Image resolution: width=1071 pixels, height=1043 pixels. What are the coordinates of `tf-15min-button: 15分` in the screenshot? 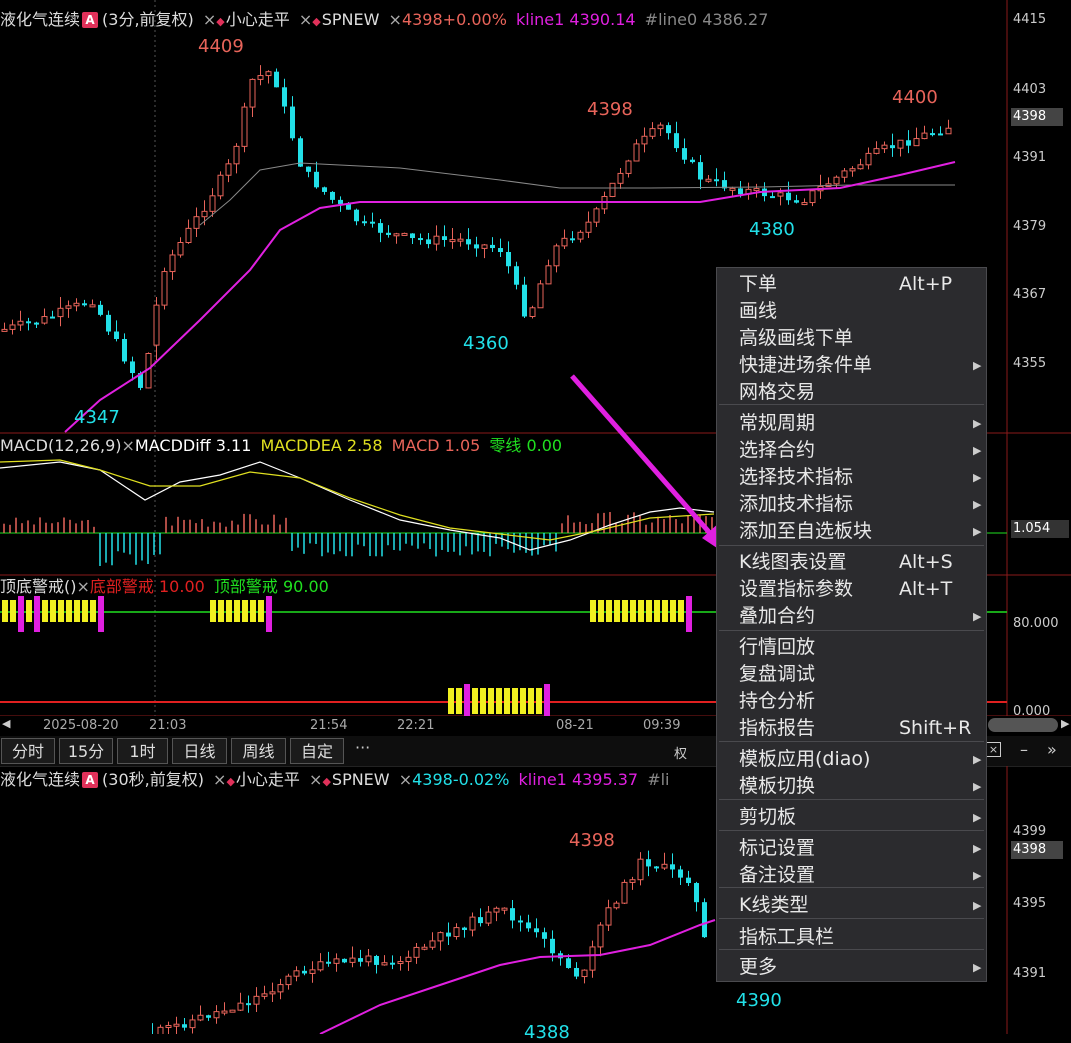 It's located at (86, 751).